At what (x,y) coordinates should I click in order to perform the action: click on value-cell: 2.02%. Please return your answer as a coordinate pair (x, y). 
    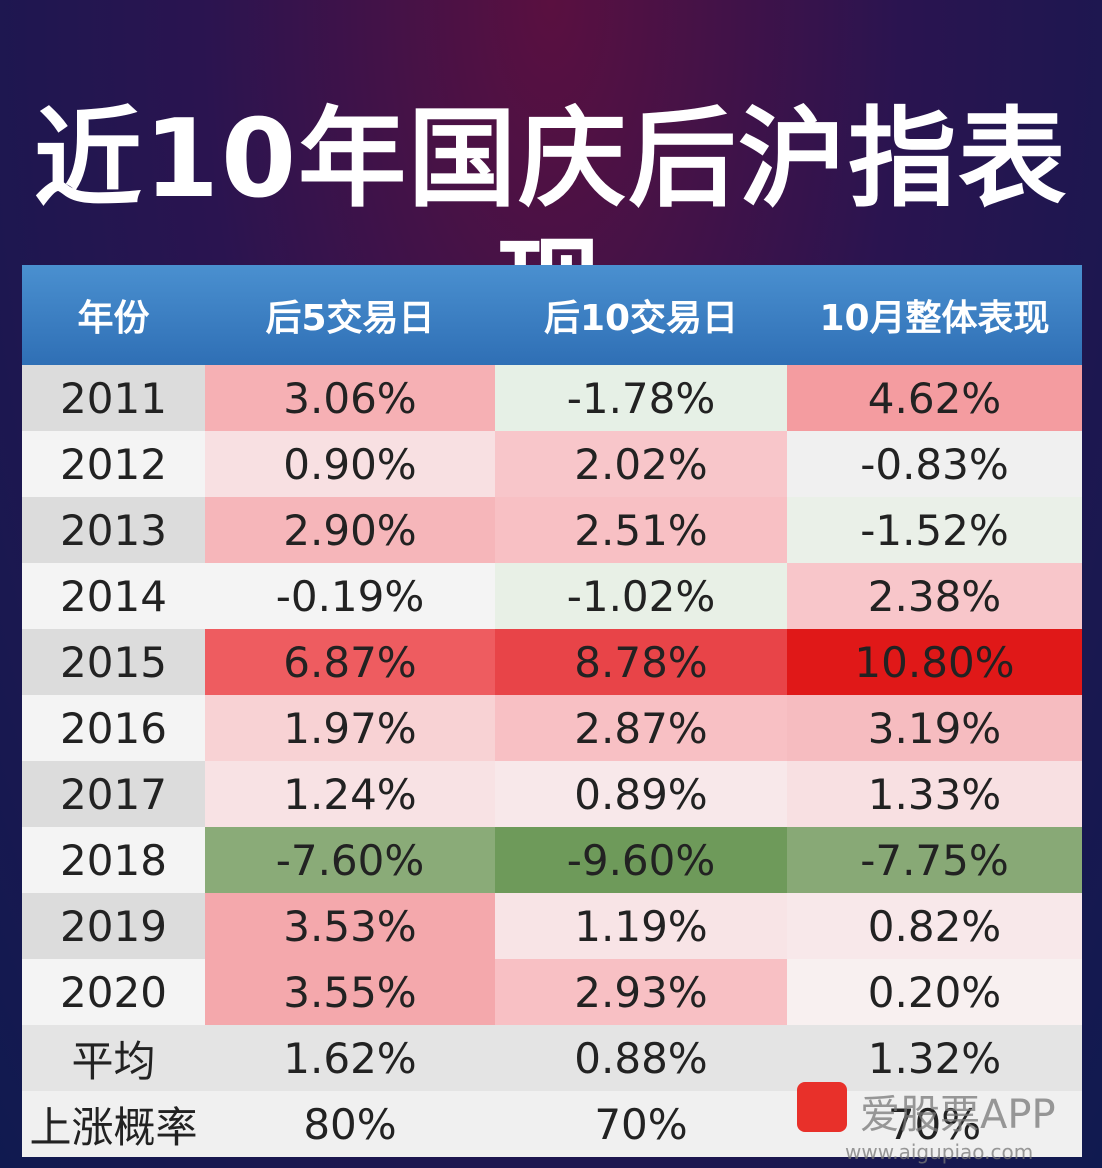
    Looking at the image, I should click on (641, 464).